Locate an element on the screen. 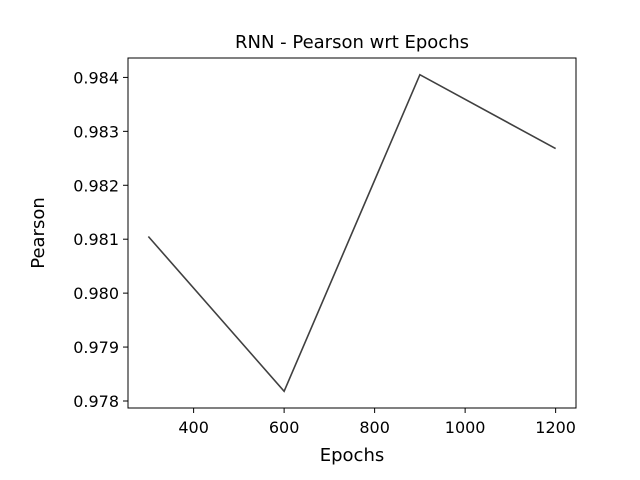 The image size is (640, 480). x-tick-label: 600 is located at coordinates (284, 427).